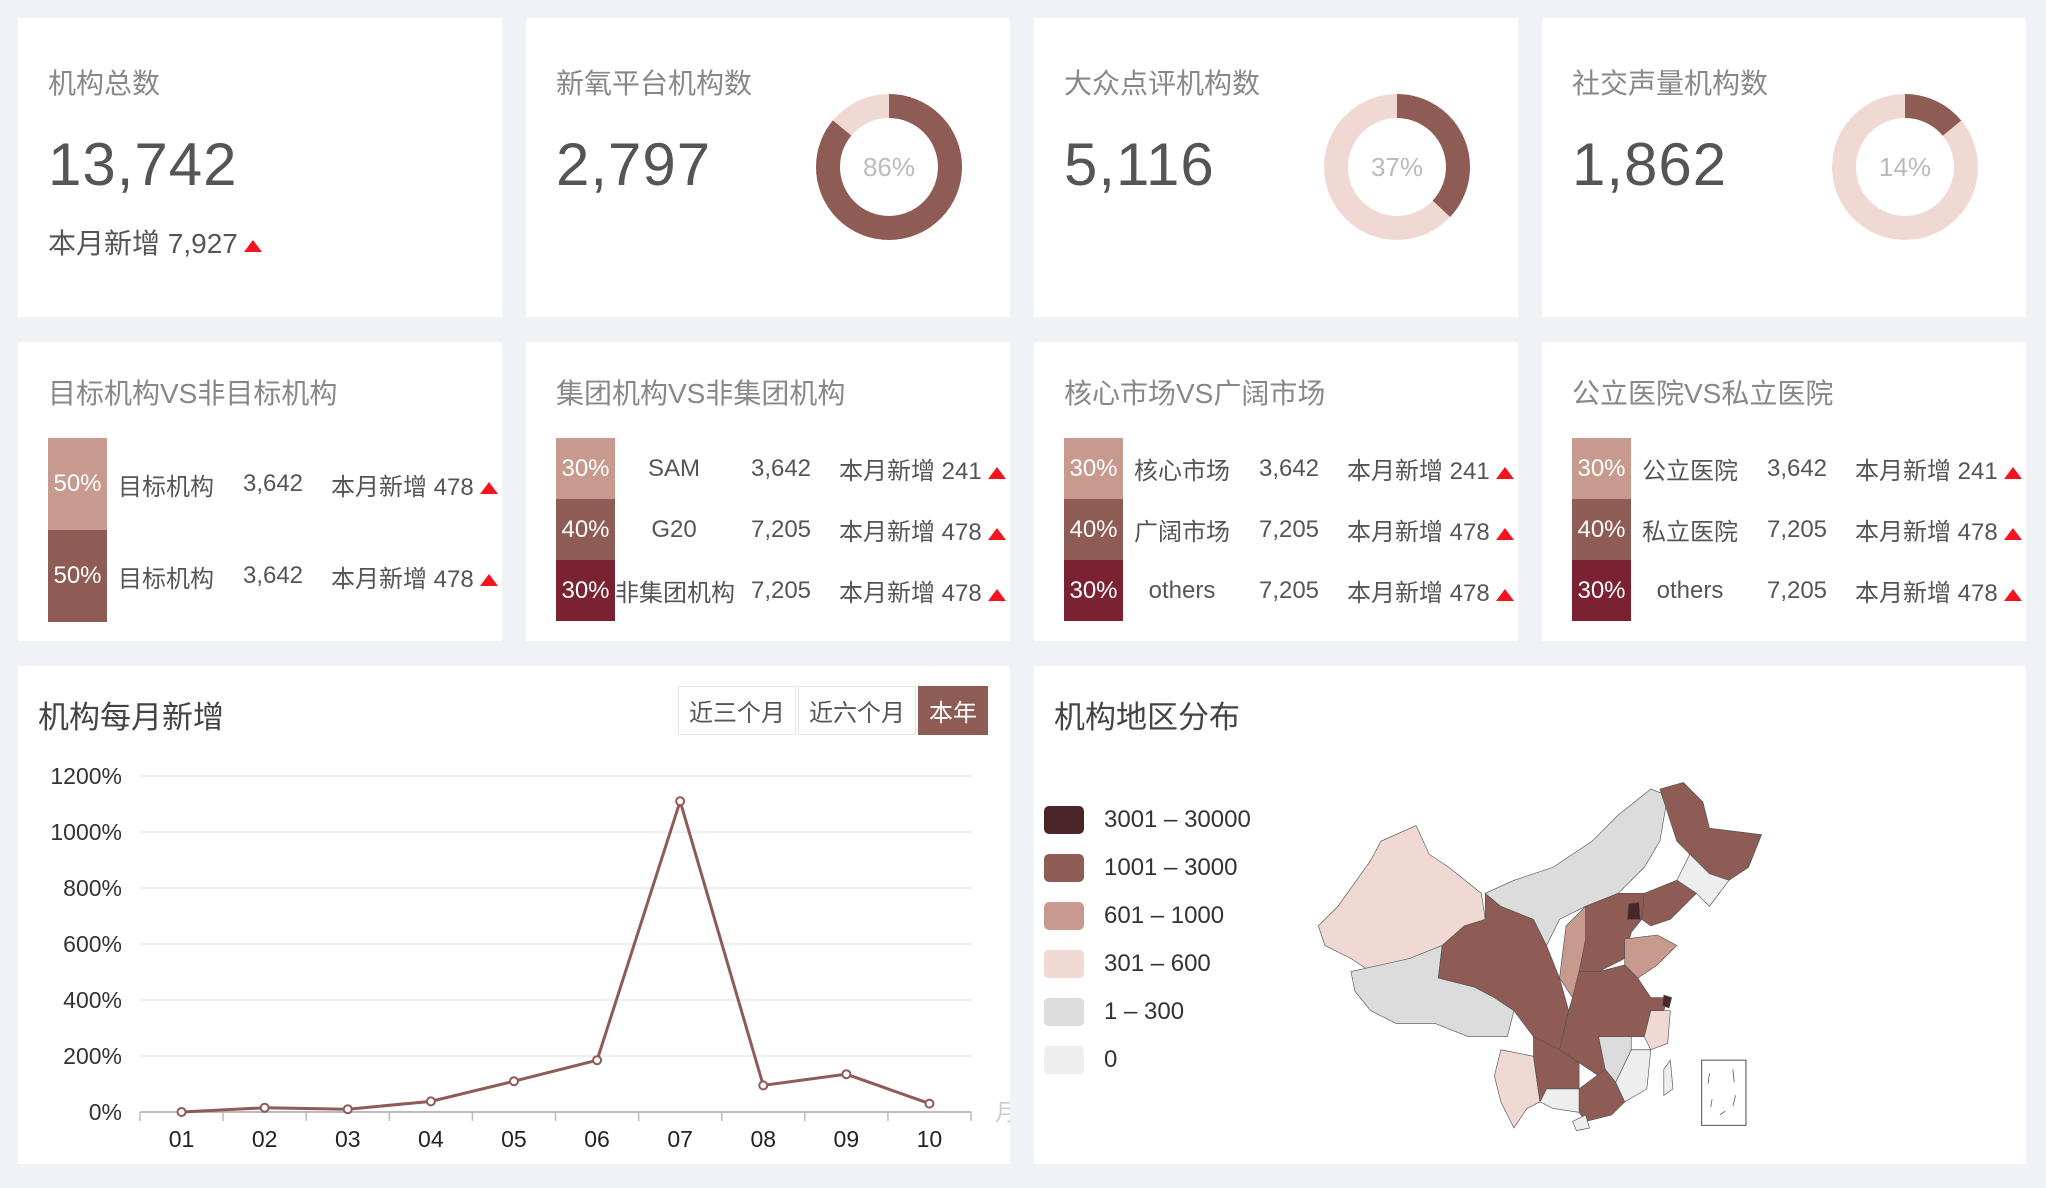 The image size is (2046, 1188). Describe the element at coordinates (1690, 532) in the screenshot. I see `row-name: 私立医院` at that location.